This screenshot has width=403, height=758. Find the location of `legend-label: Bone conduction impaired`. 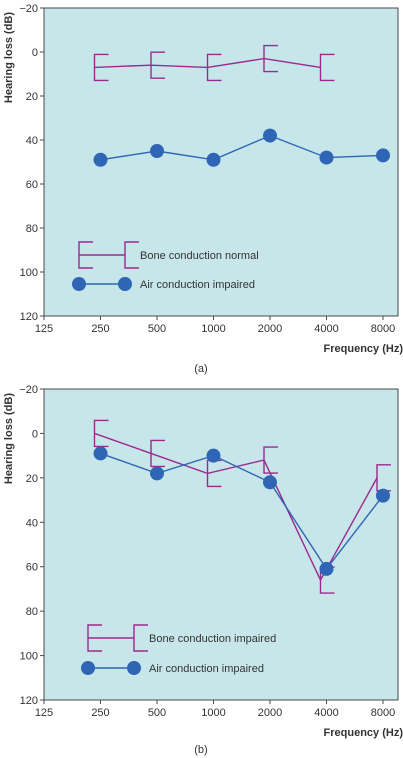

legend-label: Bone conduction impaired is located at coordinates (212, 639).